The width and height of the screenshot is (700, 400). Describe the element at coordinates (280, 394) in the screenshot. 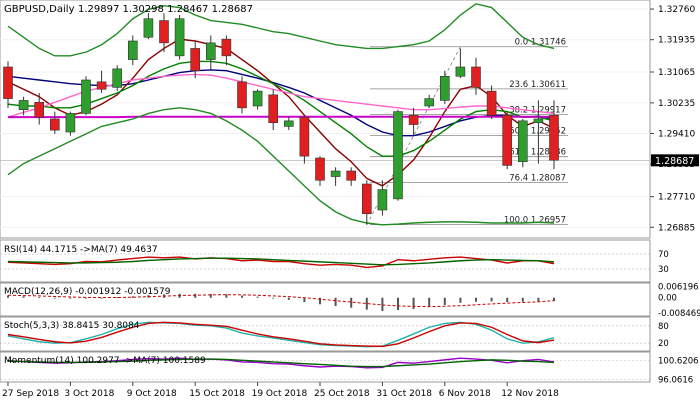

I see `time-tick-label: 19 Oct 2018` at that location.